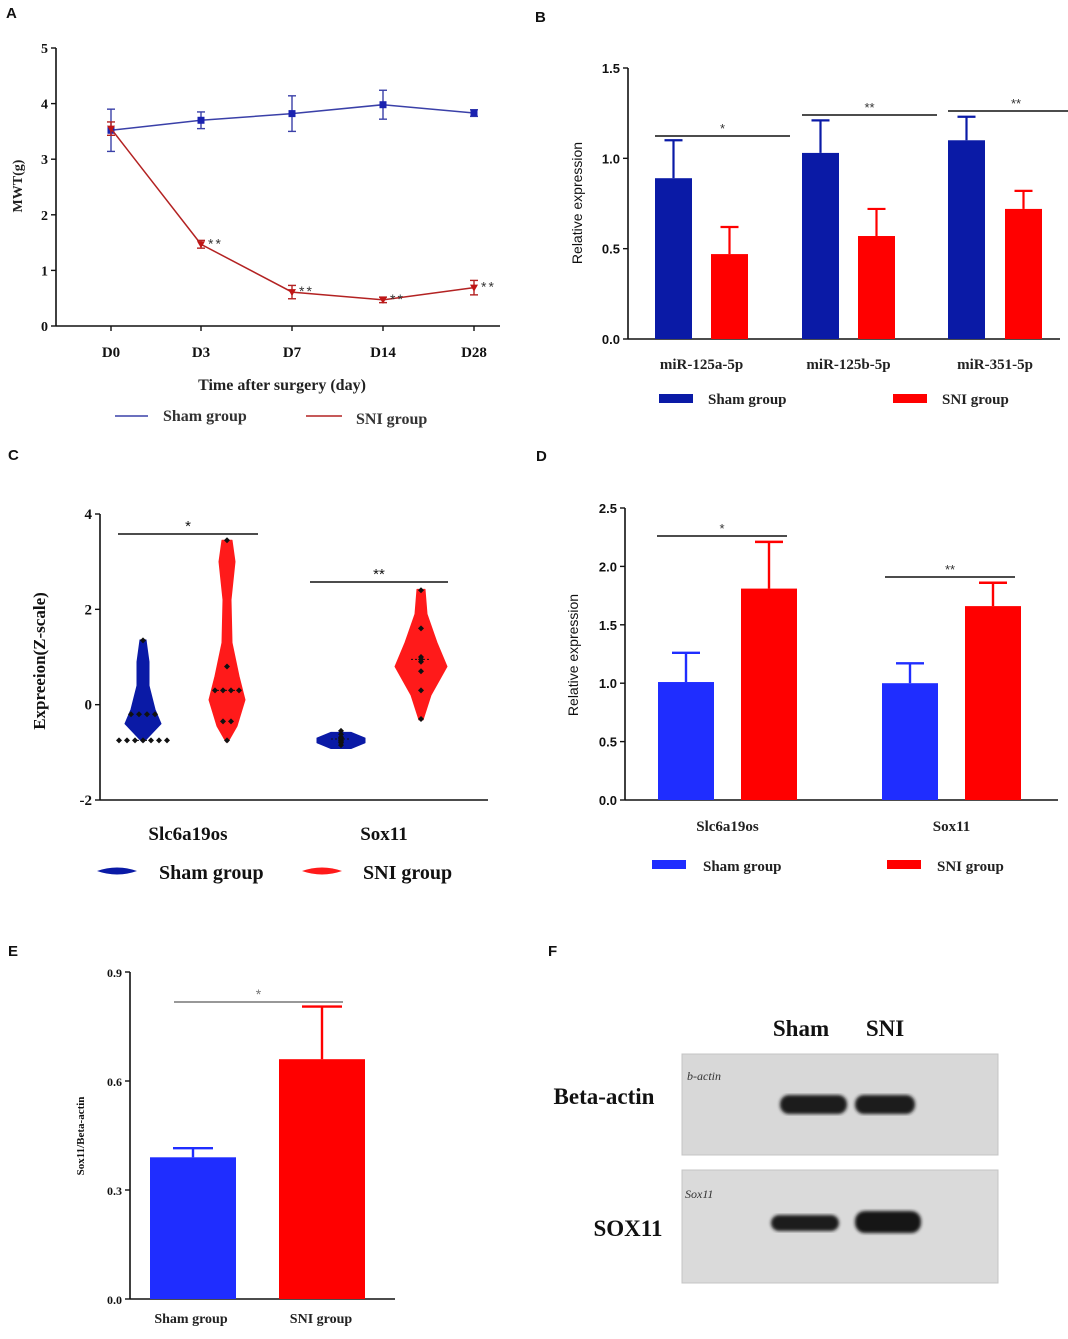  I want to click on panel-c-sig-label: *, so click(188, 526).